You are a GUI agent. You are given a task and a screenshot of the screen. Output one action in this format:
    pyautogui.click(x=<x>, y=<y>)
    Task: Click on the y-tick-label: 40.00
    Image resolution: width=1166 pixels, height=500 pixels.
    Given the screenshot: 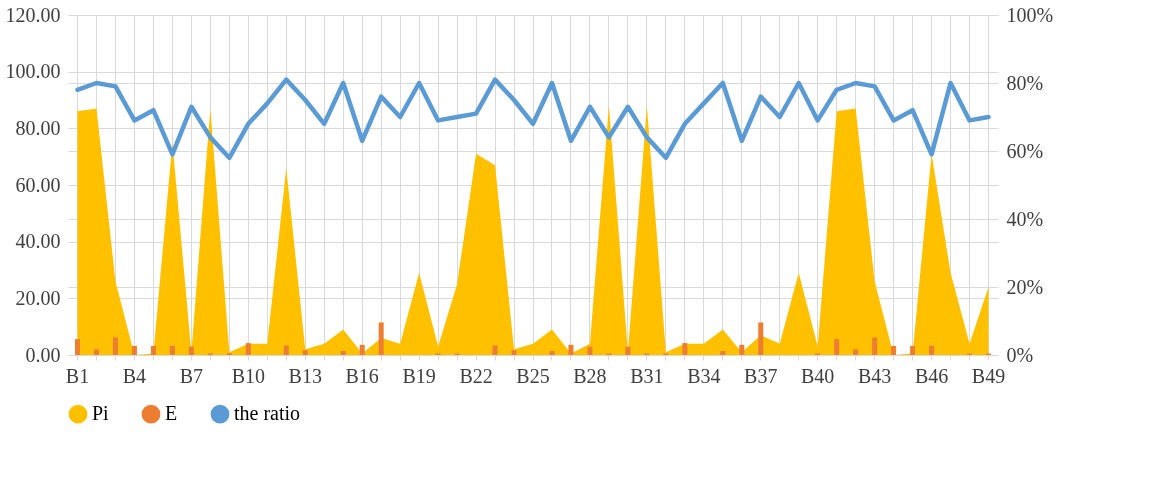 What is the action you would take?
    pyautogui.click(x=38, y=241)
    